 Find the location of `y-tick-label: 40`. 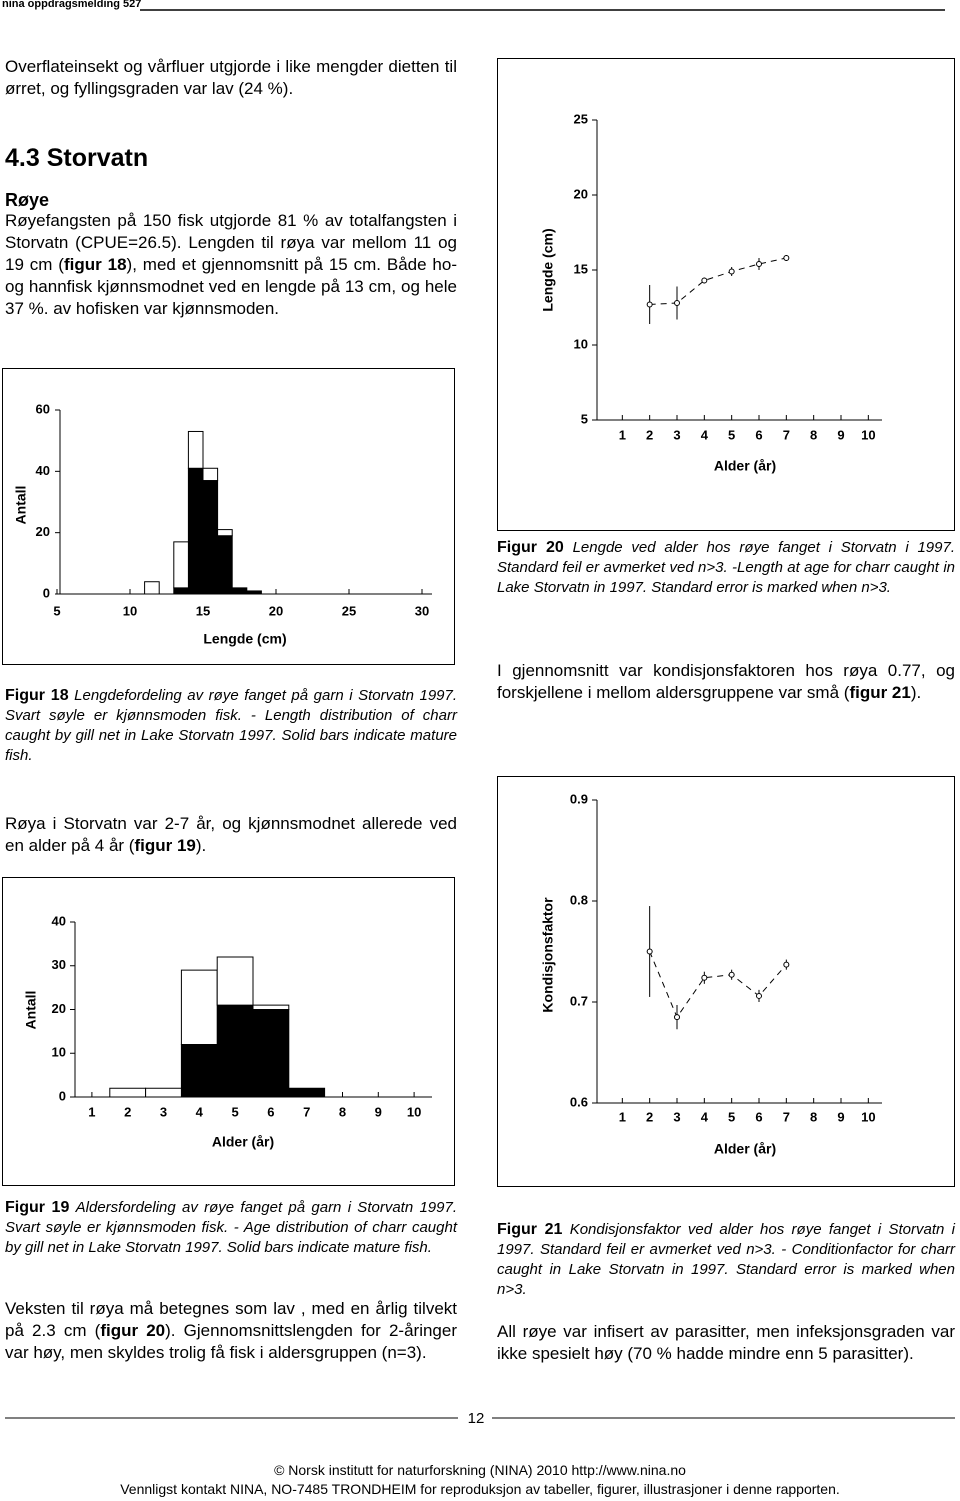

y-tick-label: 40 is located at coordinates (59, 920).